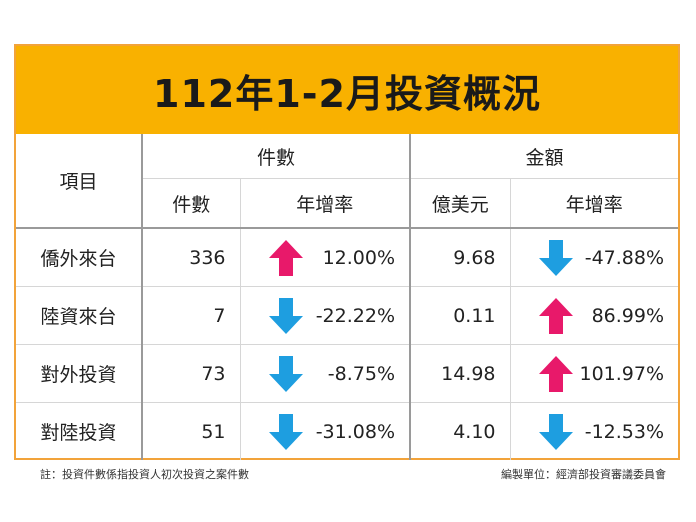 Image resolution: width=696 pixels, height=522 pixels. What do you see at coordinates (326, 203) in the screenshot?
I see `header-count-growth: 年增率` at bounding box center [326, 203].